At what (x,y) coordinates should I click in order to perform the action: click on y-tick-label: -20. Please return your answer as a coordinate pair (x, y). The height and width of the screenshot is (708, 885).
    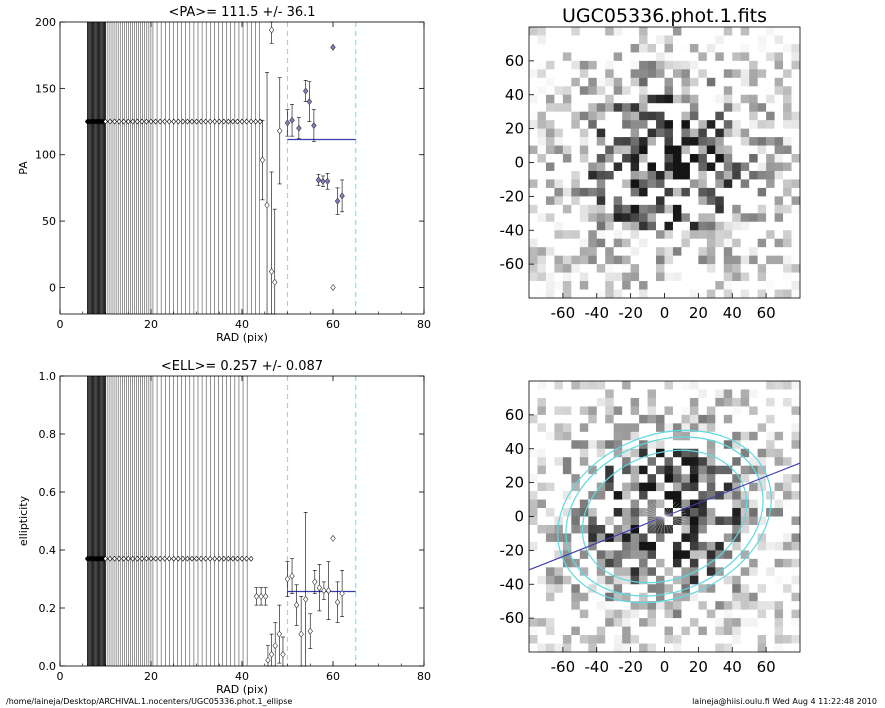
    Looking at the image, I should click on (512, 550).